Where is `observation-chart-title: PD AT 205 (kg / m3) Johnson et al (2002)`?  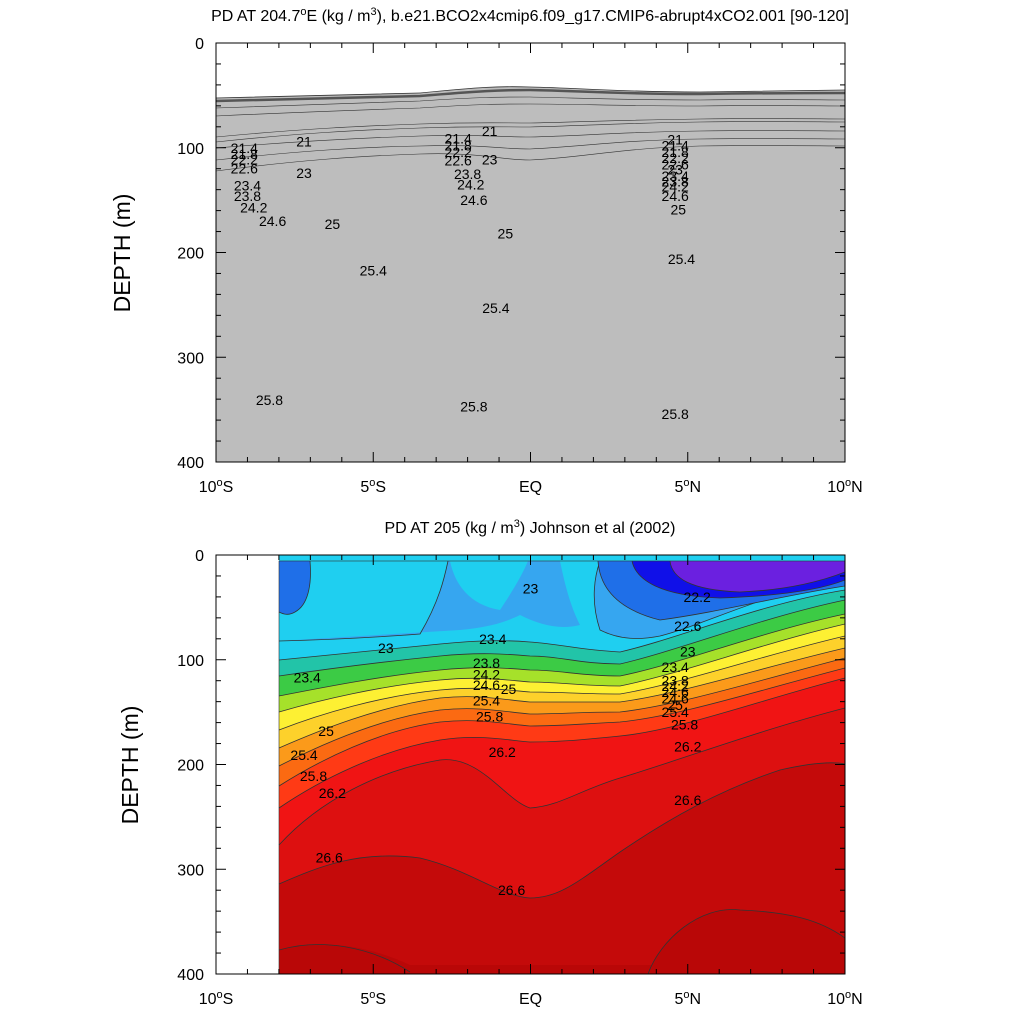 observation-chart-title: PD AT 205 (kg / m3) Johnson et al (2002) is located at coordinates (529, 527).